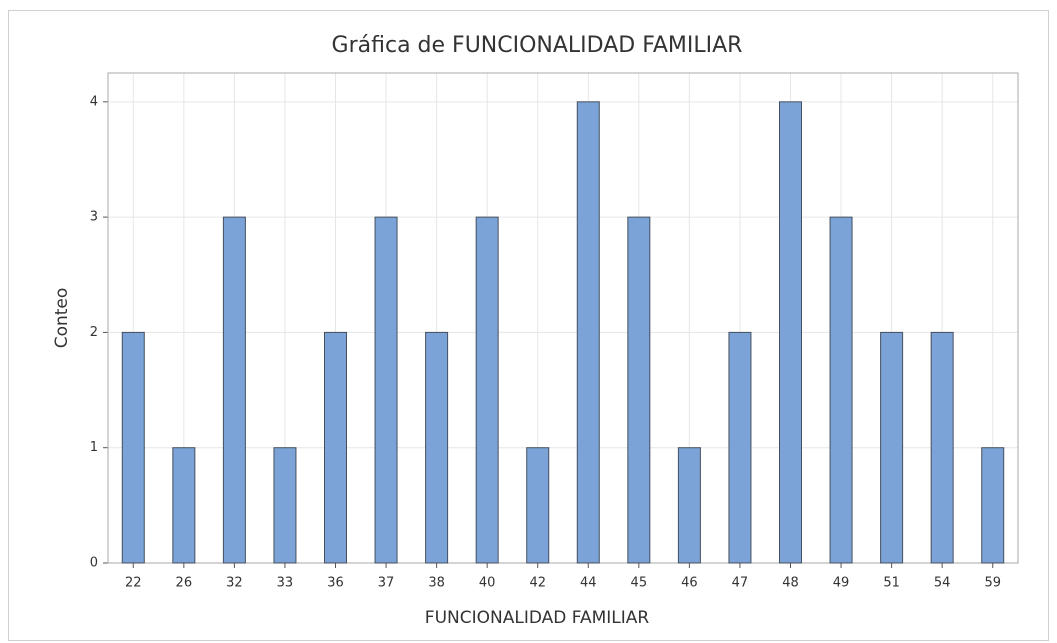  Describe the element at coordinates (94, 332) in the screenshot. I see `y-tick-label: 2` at that location.